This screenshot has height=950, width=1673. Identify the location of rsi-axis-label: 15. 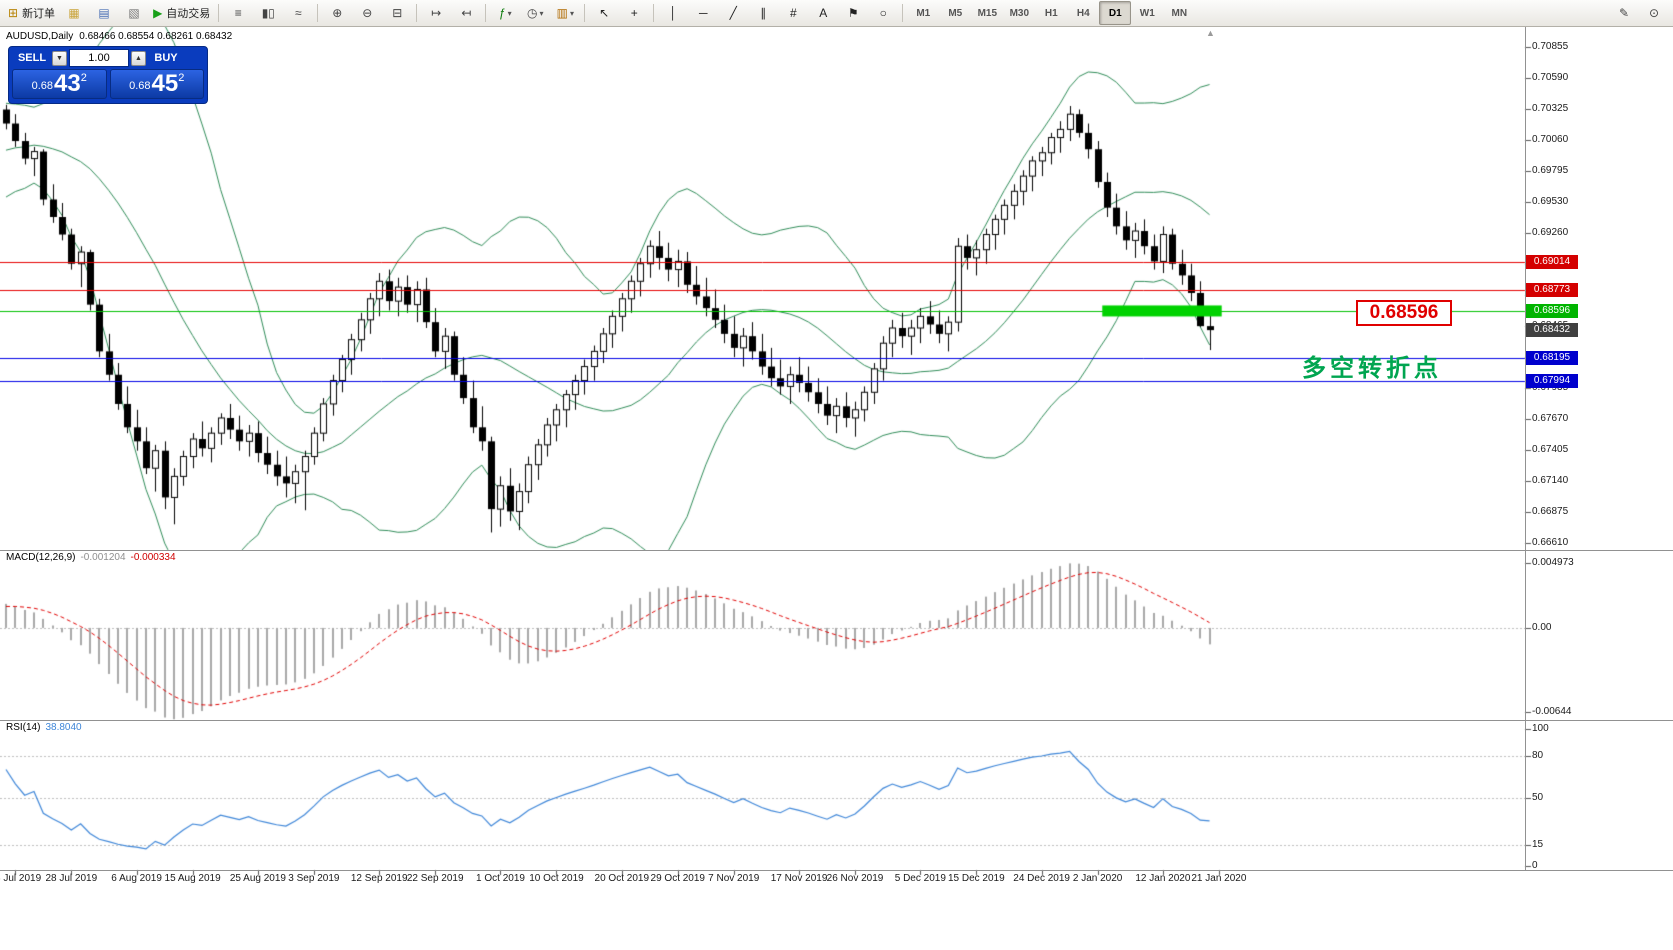
(1538, 845).